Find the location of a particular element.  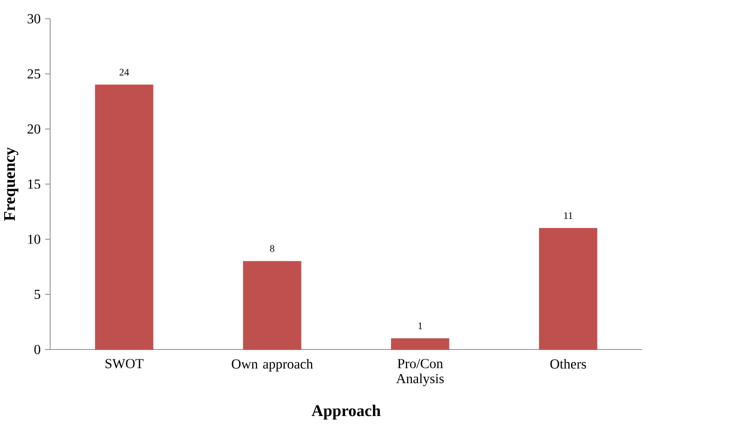

y-tick-label: 10 is located at coordinates (34, 239).